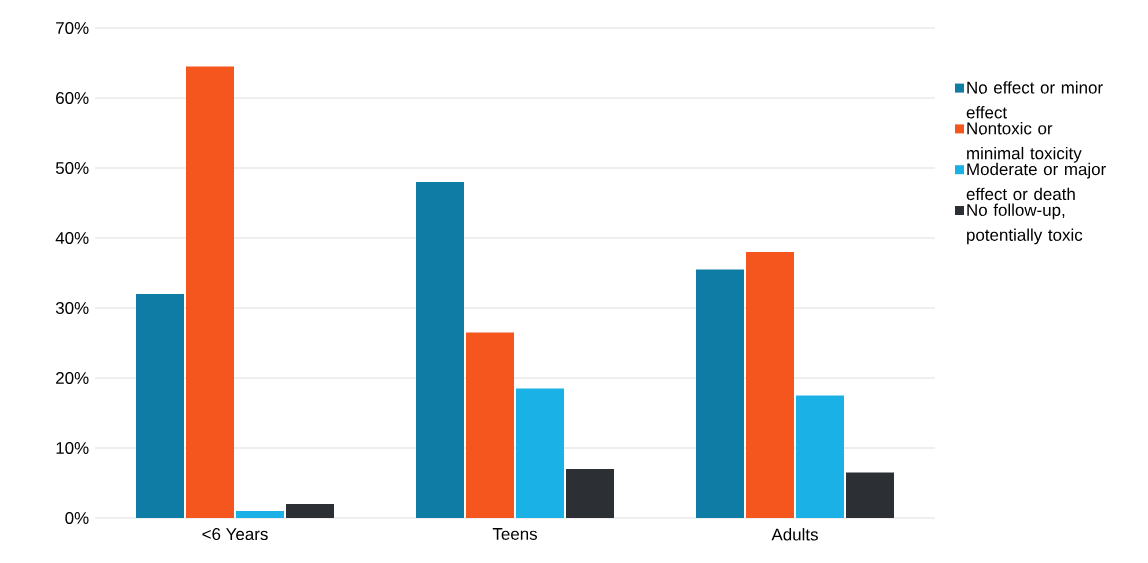  What do you see at coordinates (72, 308) in the screenshot?
I see `y-tick-label: 30%` at bounding box center [72, 308].